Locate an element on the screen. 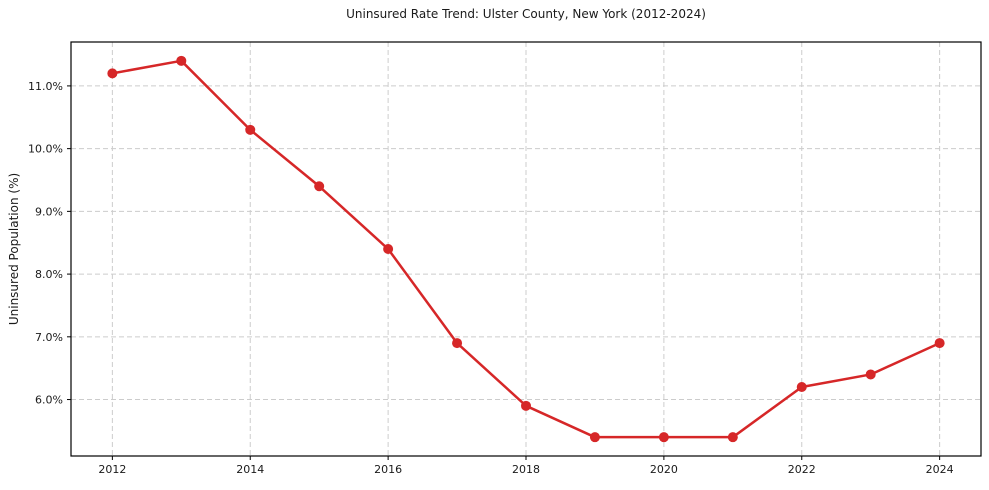 This screenshot has width=989, height=490. y-tick-label: 9.0% is located at coordinates (49, 211).